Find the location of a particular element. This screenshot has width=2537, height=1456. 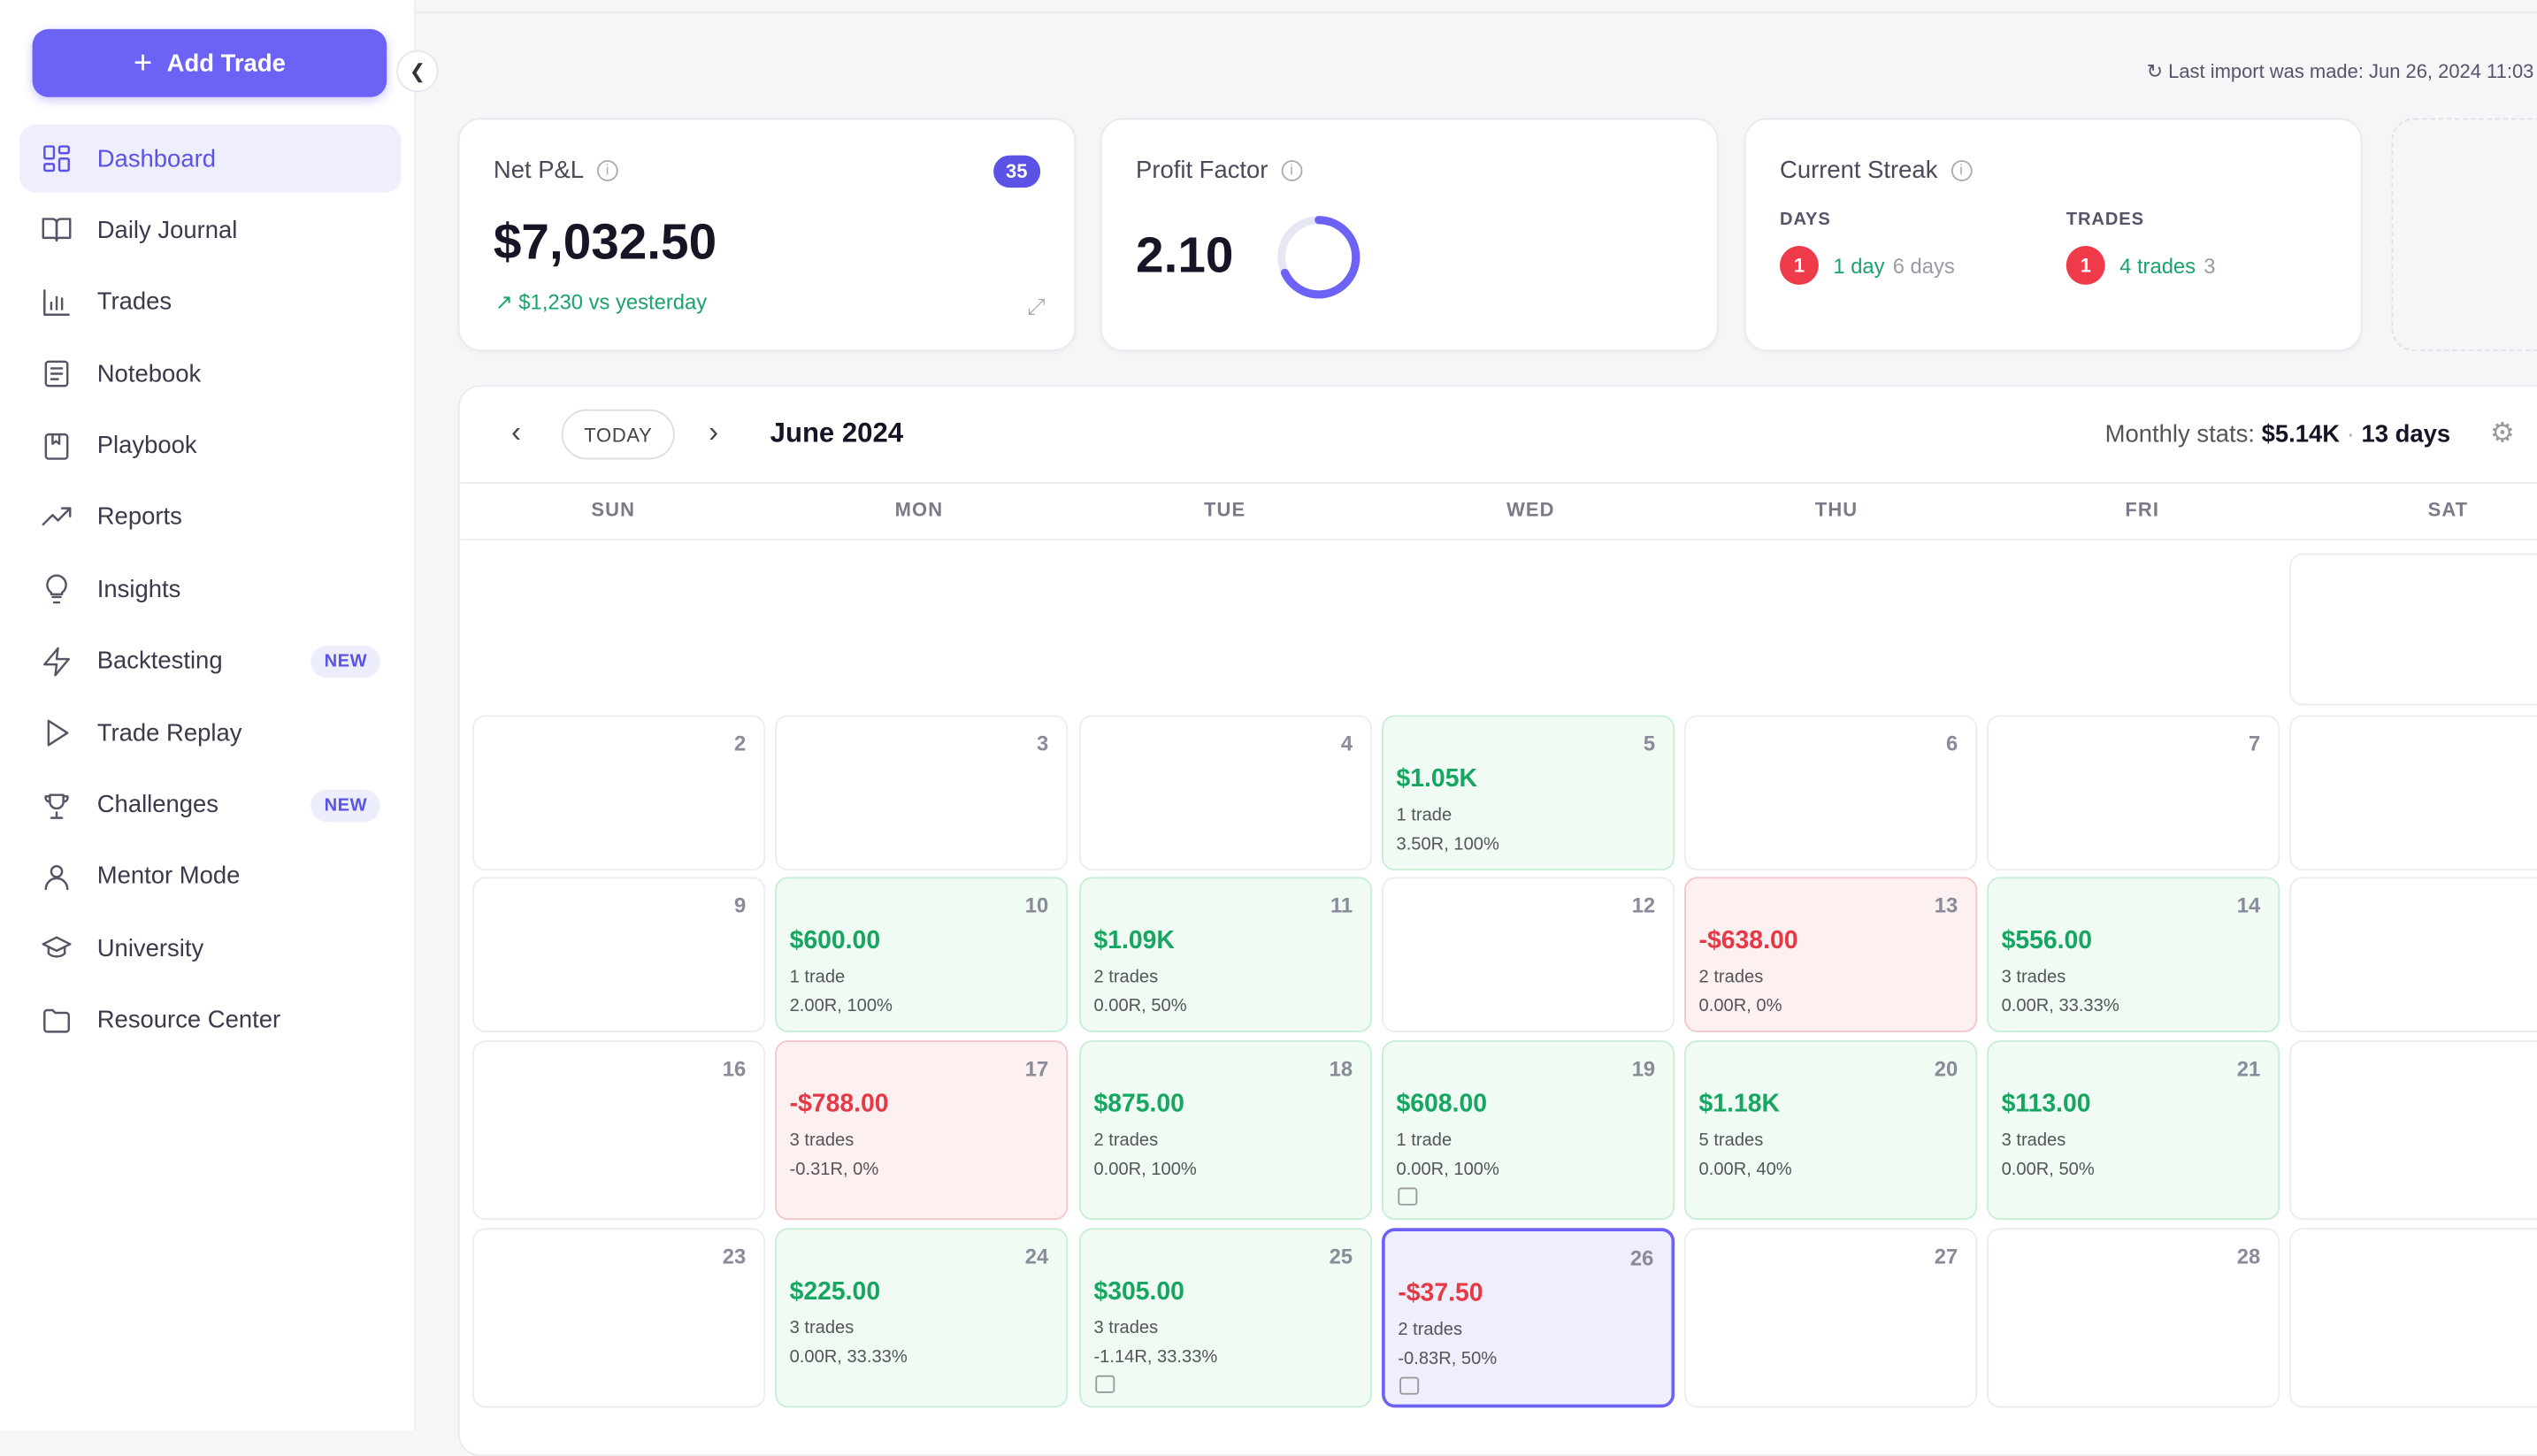

calendar-day-19: 19 $608.00 1 trade 0.00R, 100% is located at coordinates (1528, 1130).